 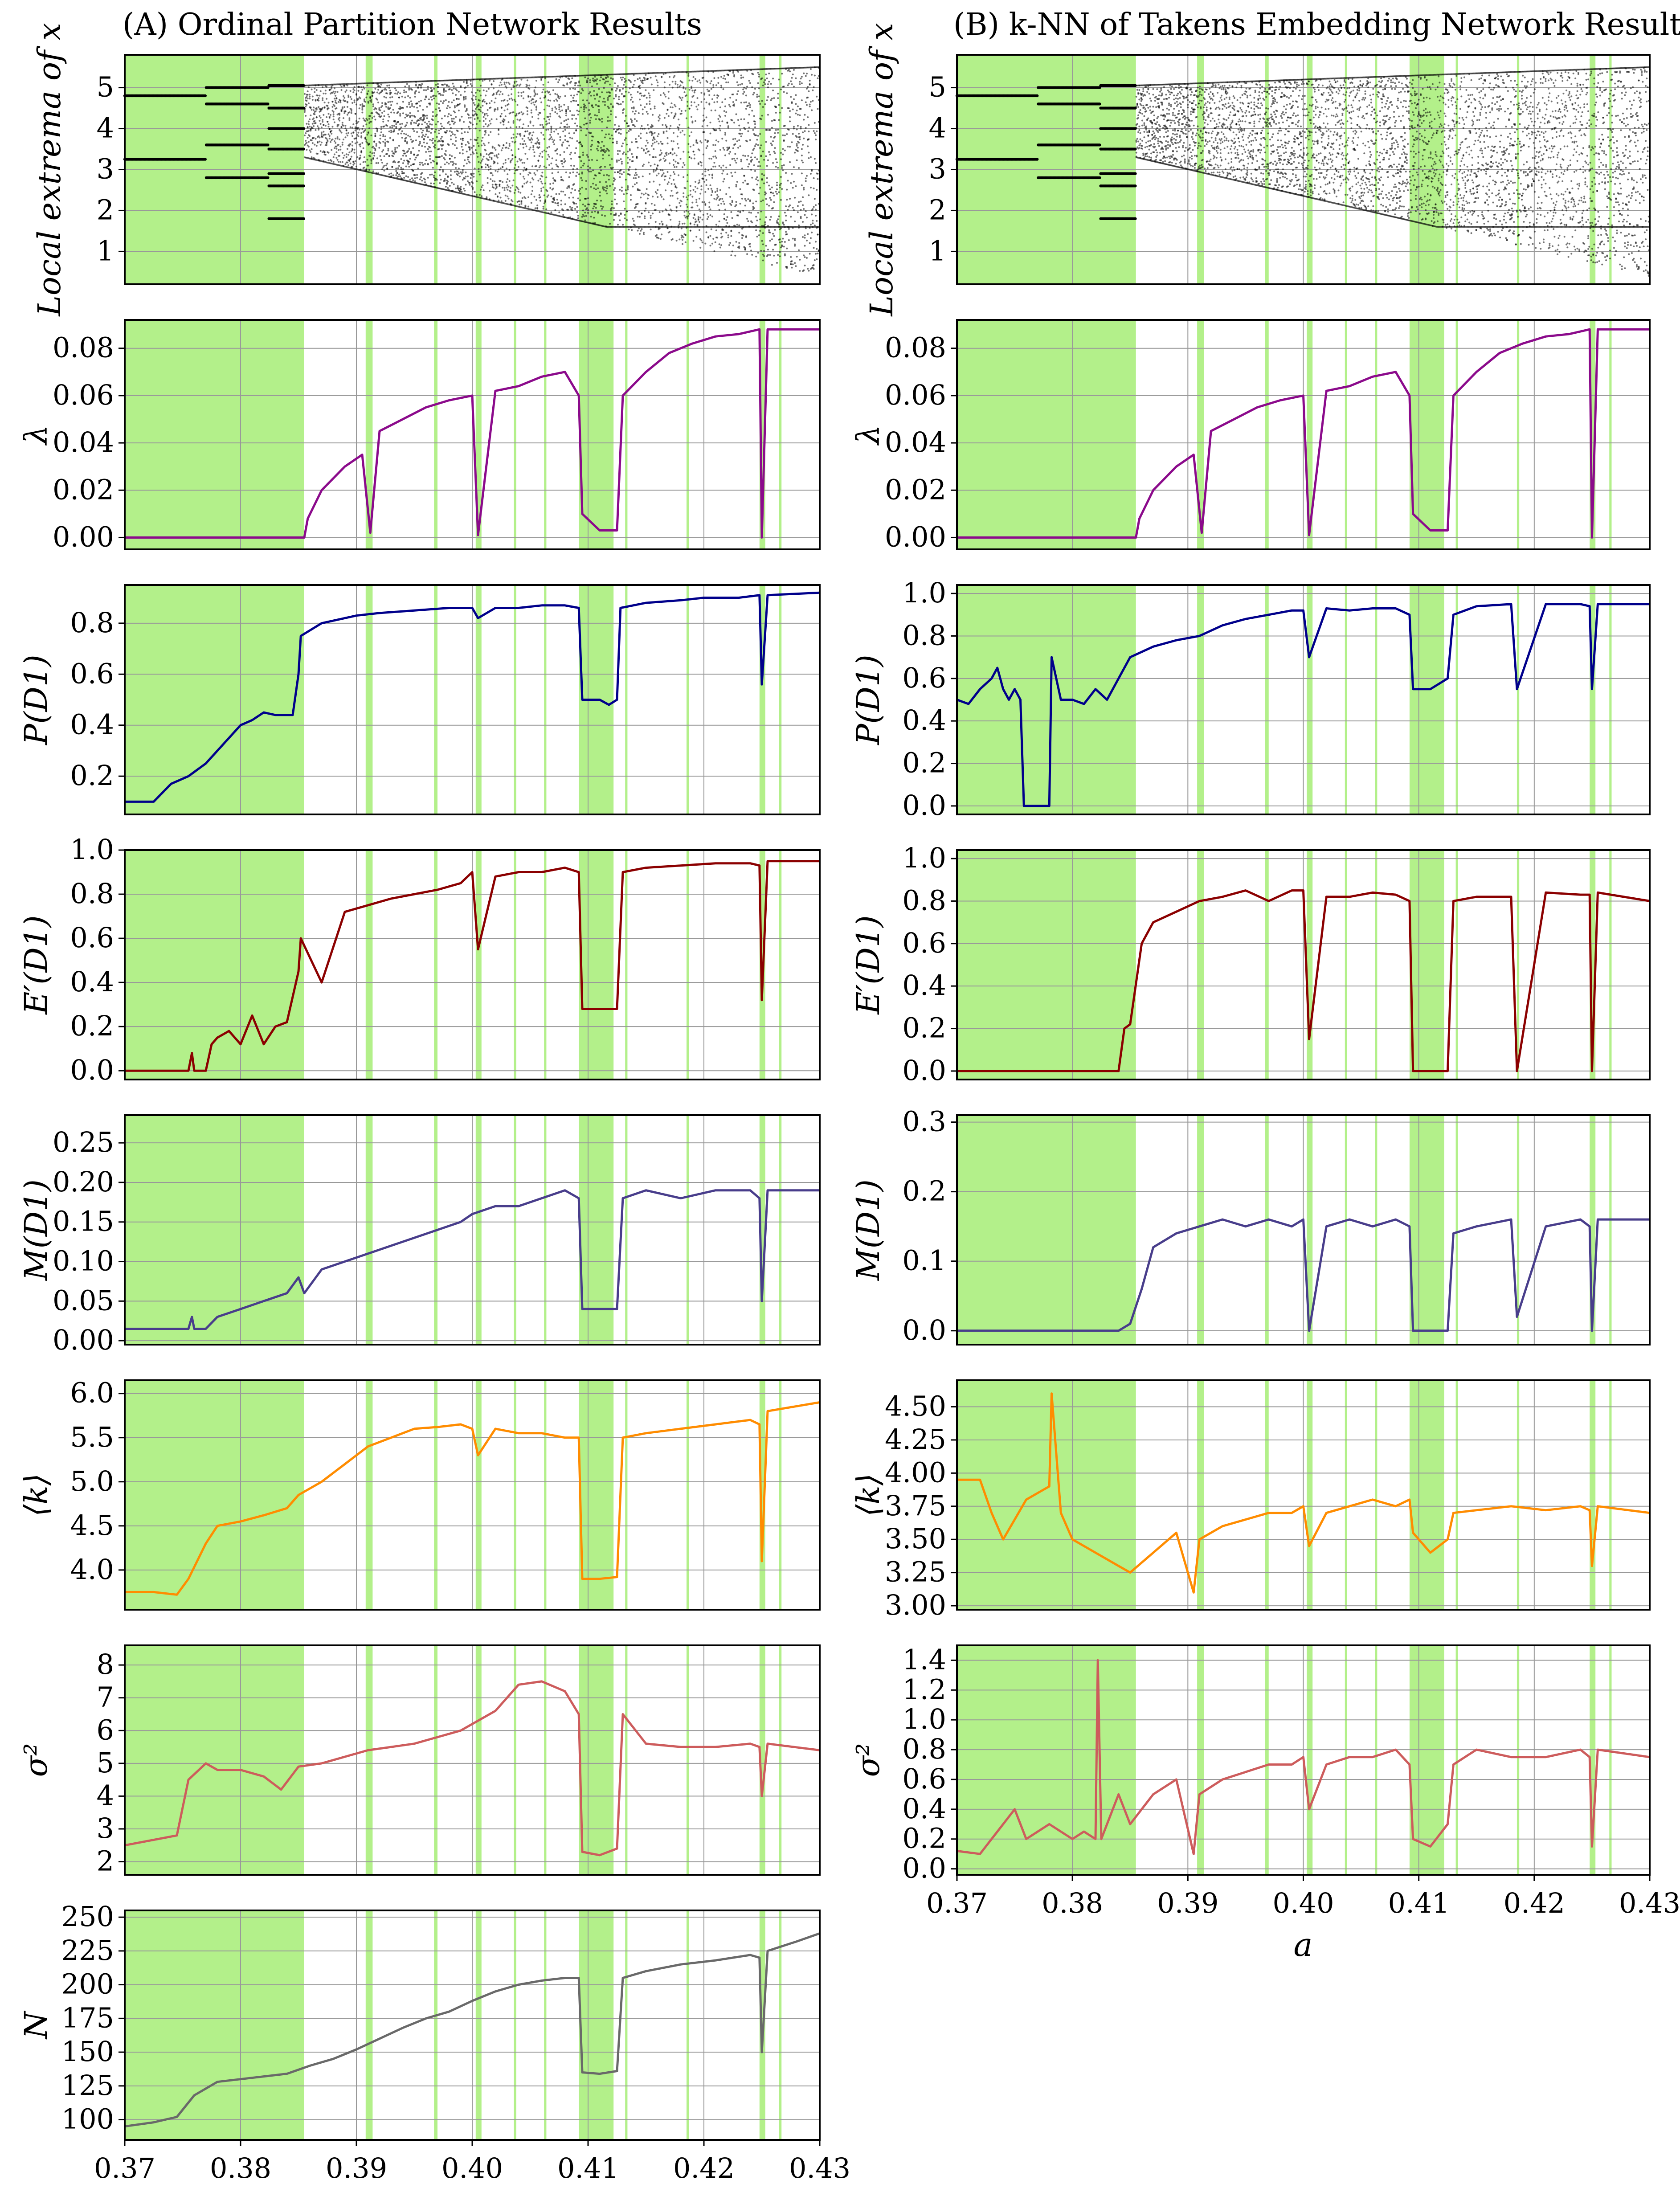 What do you see at coordinates (105, 209) in the screenshot?
I see `y-tick-label-1: 2` at bounding box center [105, 209].